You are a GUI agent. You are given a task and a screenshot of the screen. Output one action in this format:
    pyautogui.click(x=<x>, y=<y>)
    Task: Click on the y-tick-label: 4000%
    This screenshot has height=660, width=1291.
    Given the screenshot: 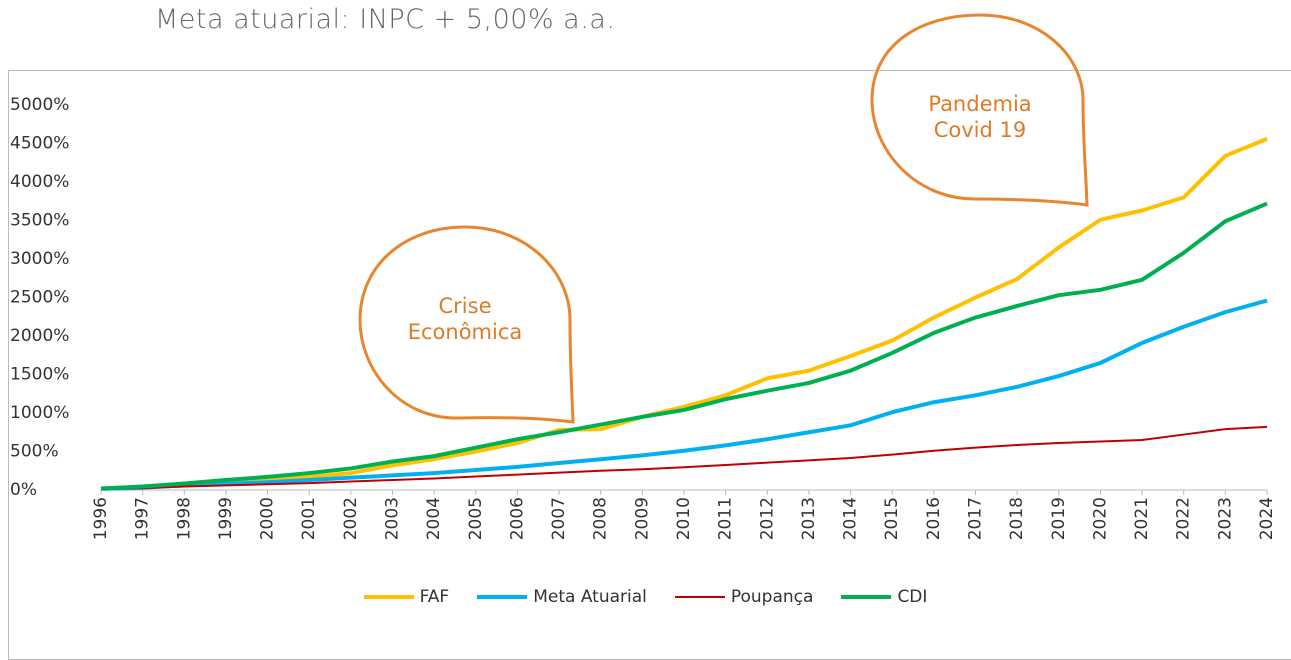 What is the action you would take?
    pyautogui.click(x=39, y=182)
    